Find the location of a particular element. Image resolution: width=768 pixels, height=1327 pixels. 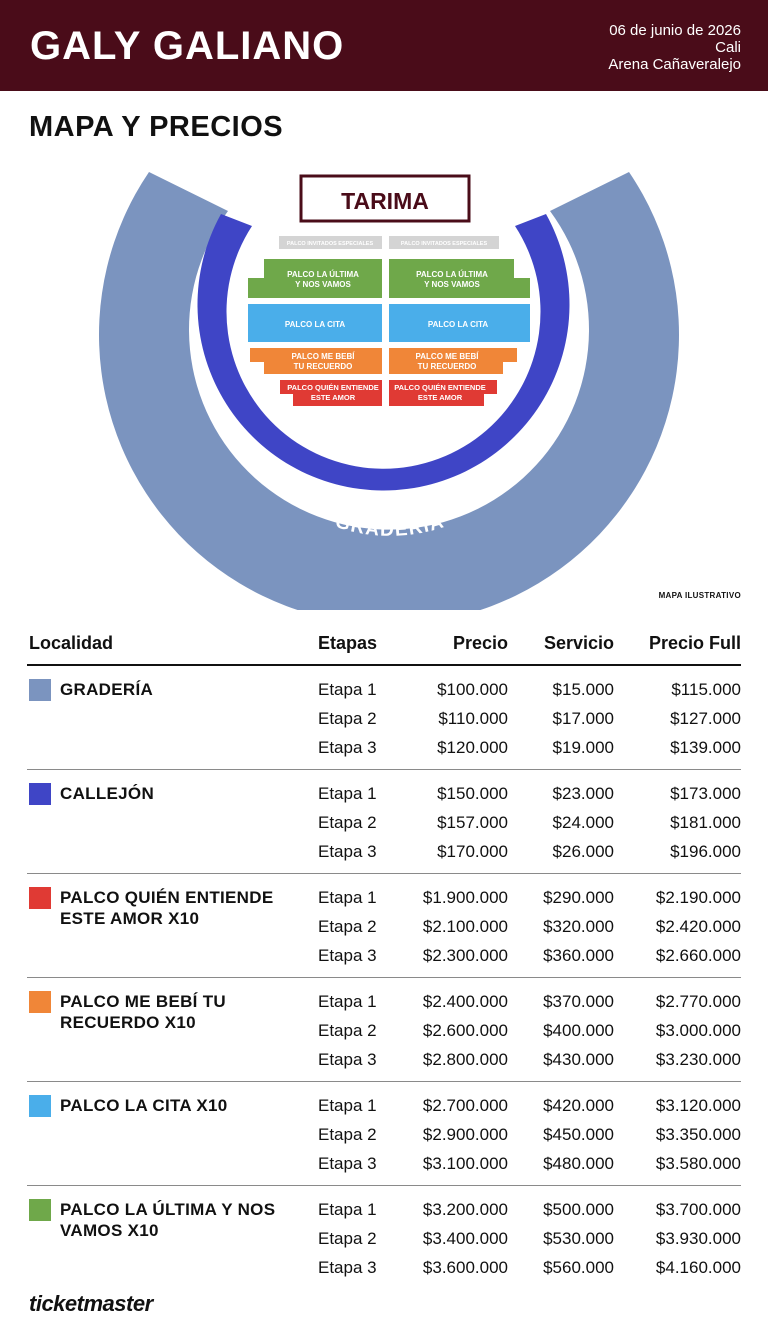

servicio-cell: $320.000 is located at coordinates (578, 926).